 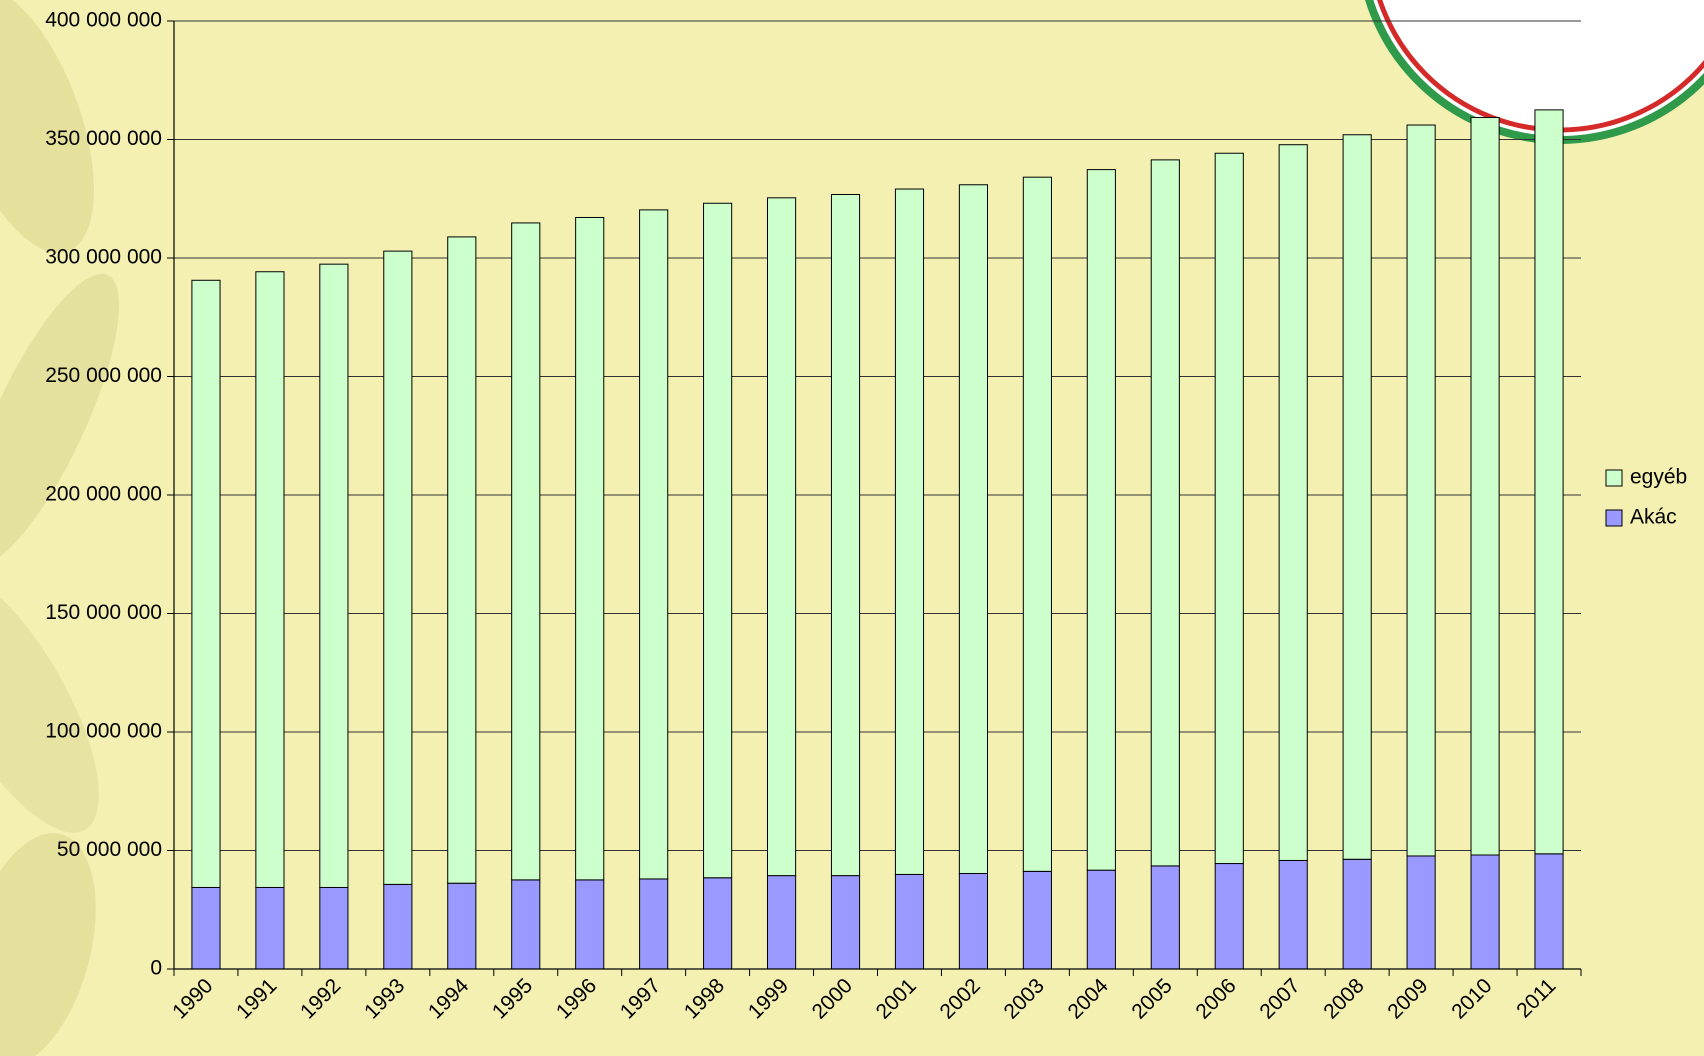 What do you see at coordinates (320, 998) in the screenshot?
I see `x-tick-label: 1992` at bounding box center [320, 998].